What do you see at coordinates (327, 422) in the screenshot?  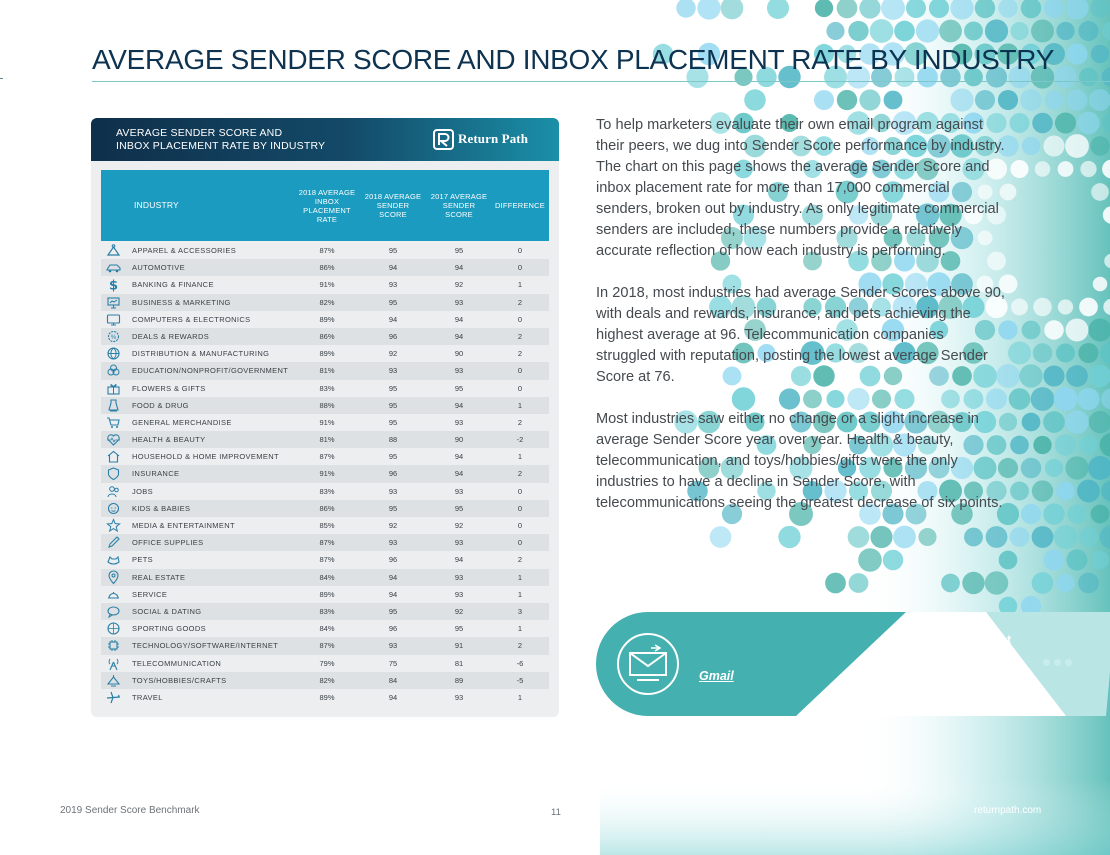 I see `inbox-placement-cell: 91%` at bounding box center [327, 422].